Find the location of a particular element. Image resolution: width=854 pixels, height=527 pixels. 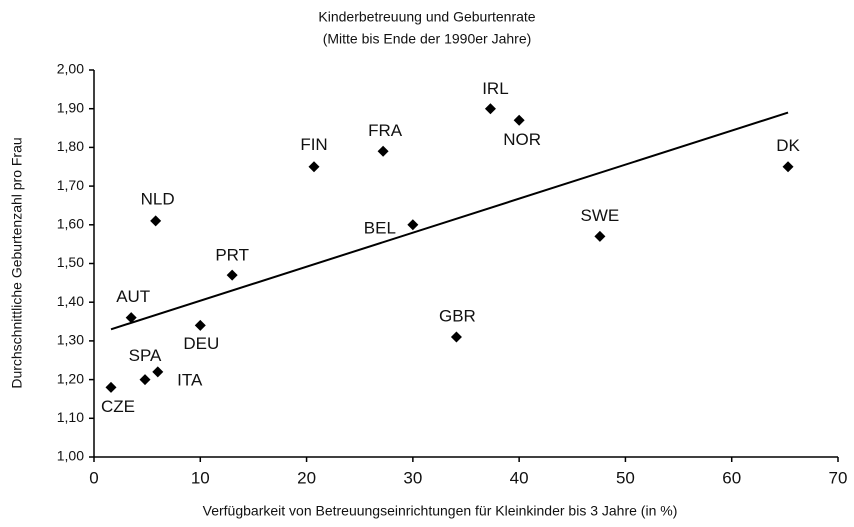

y-tick-label: 1,80 is located at coordinates (70, 146).